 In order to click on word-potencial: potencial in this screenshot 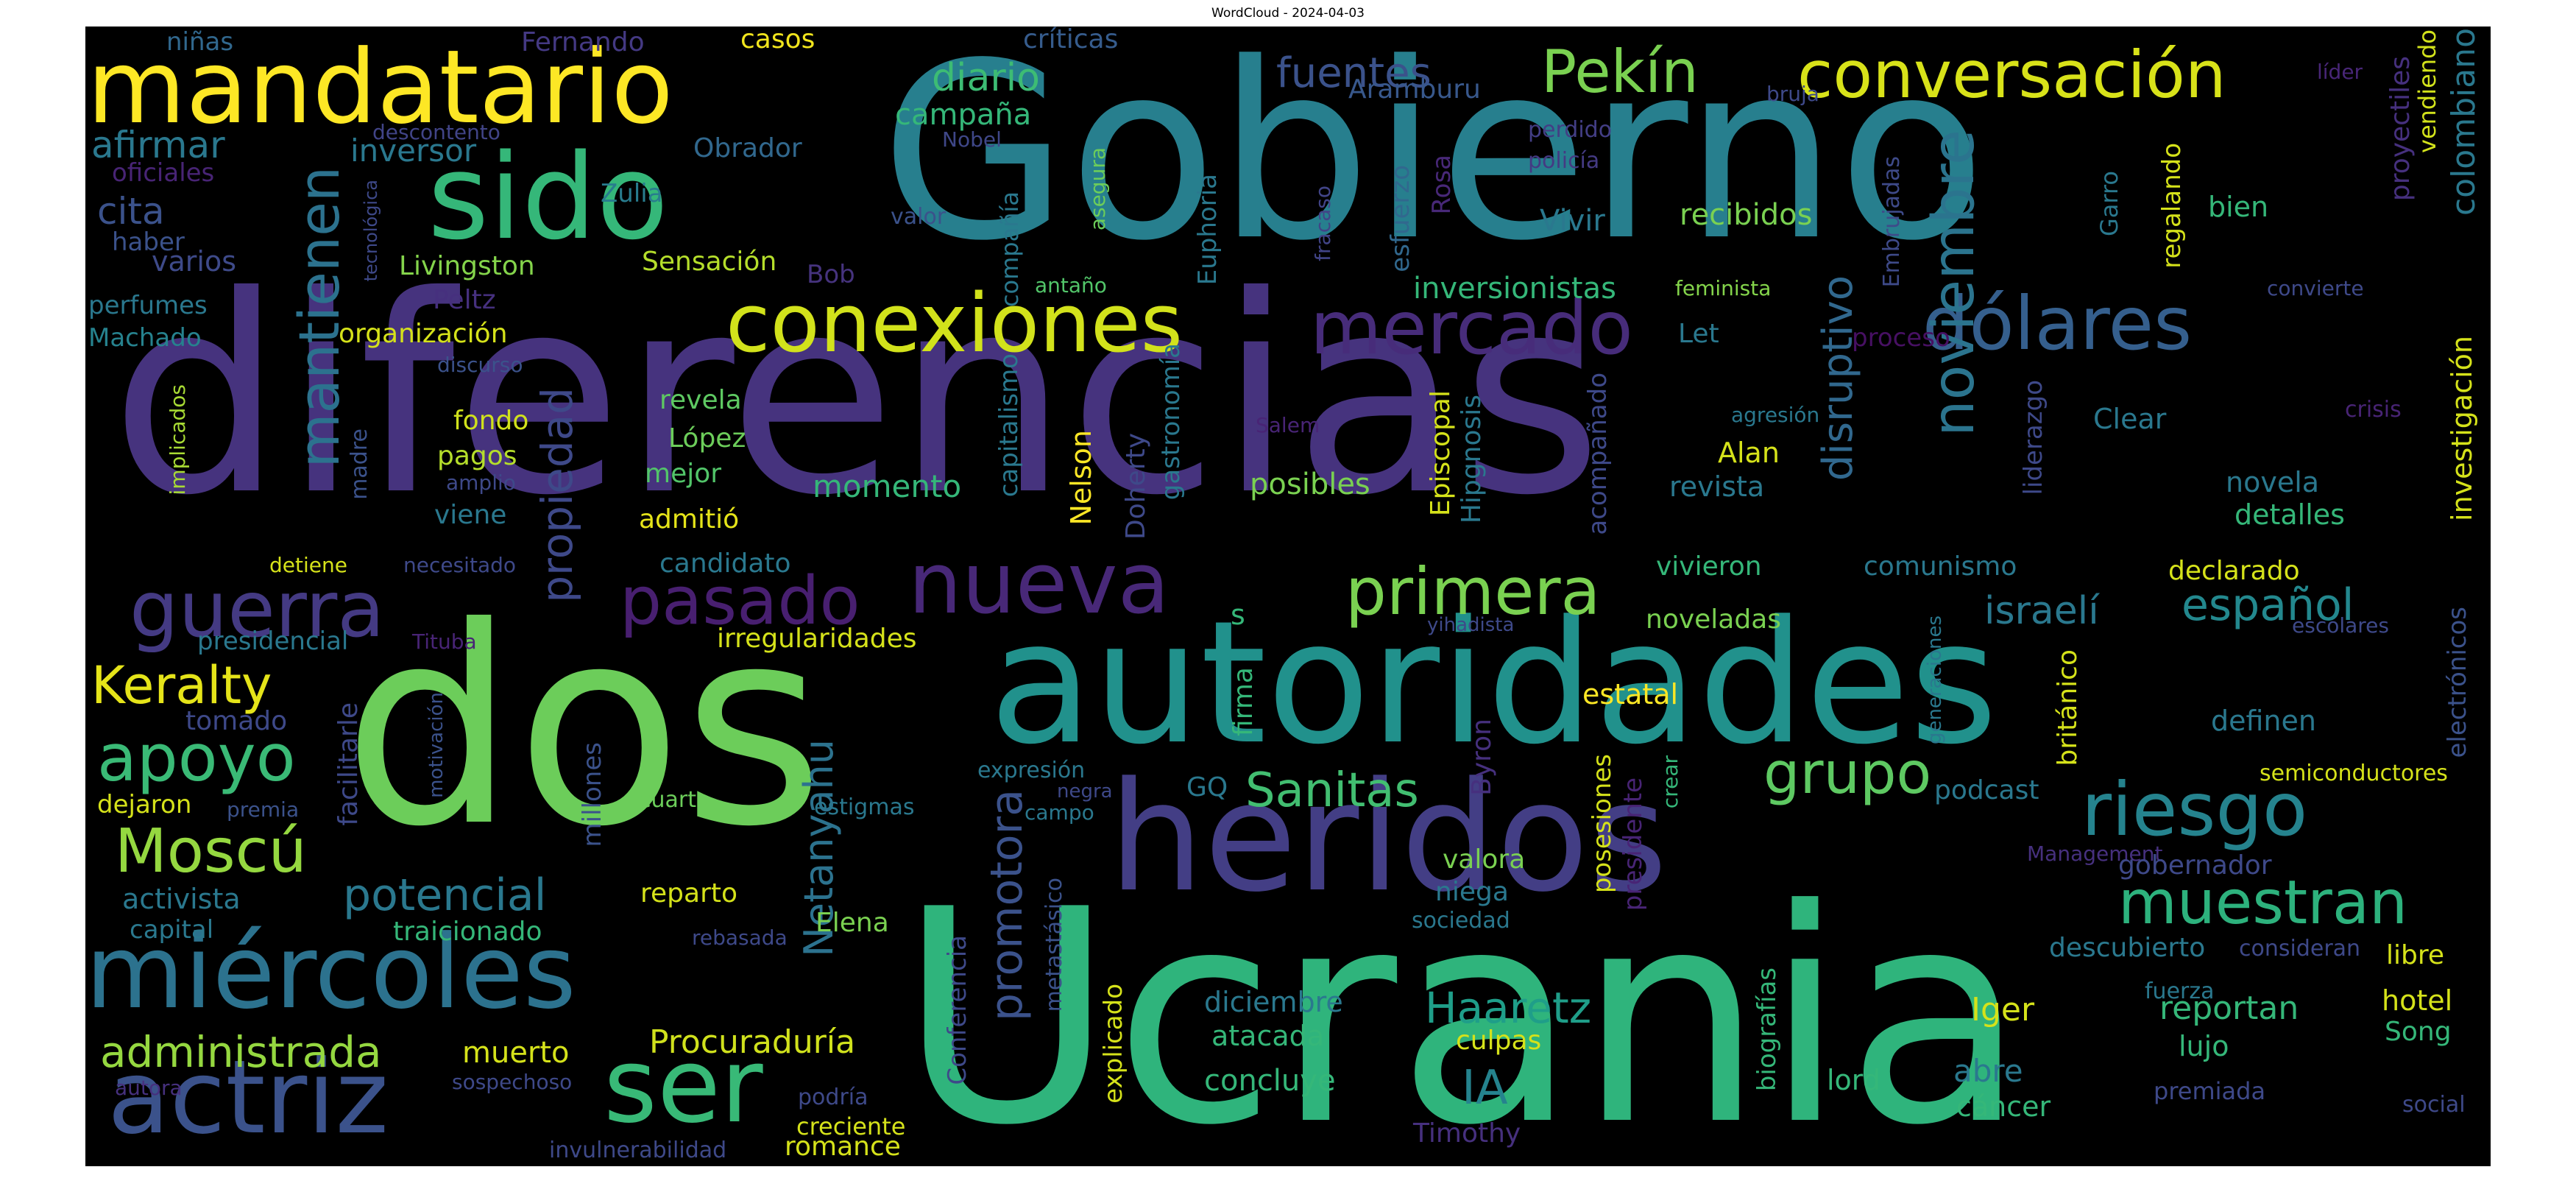, I will do `click(445, 895)`.